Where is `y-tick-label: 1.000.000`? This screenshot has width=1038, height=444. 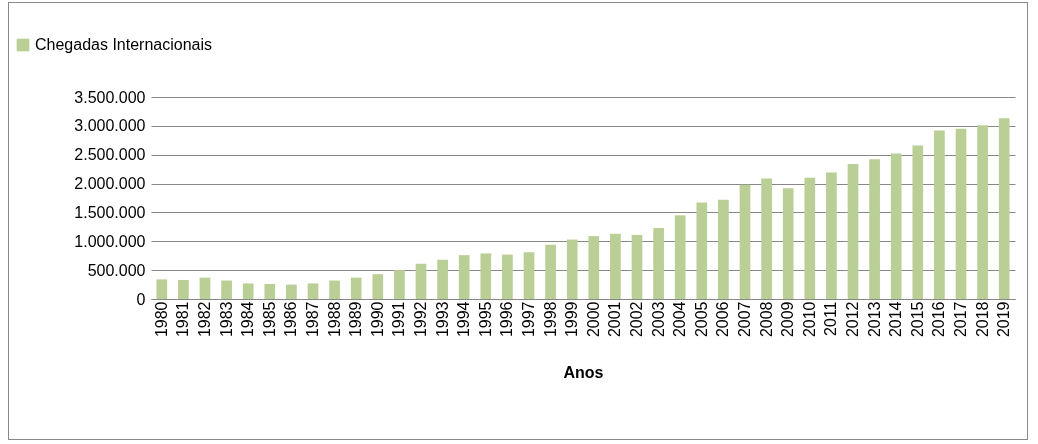 y-tick-label: 1.000.000 is located at coordinates (110, 241).